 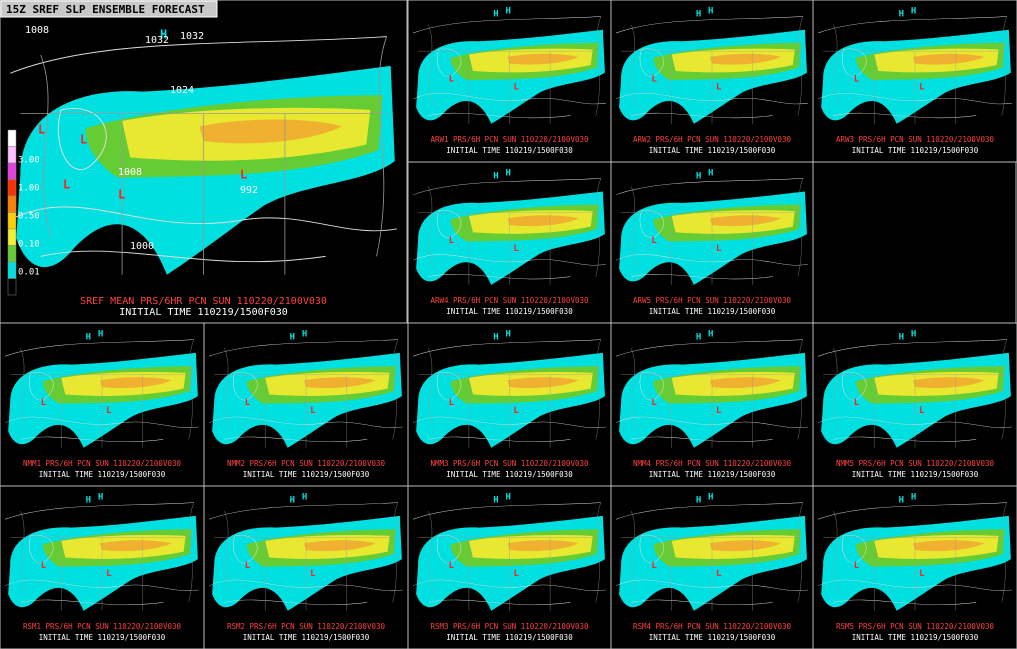 What do you see at coordinates (29, 245) in the screenshot?
I see `legend-label: 0.10` at bounding box center [29, 245].